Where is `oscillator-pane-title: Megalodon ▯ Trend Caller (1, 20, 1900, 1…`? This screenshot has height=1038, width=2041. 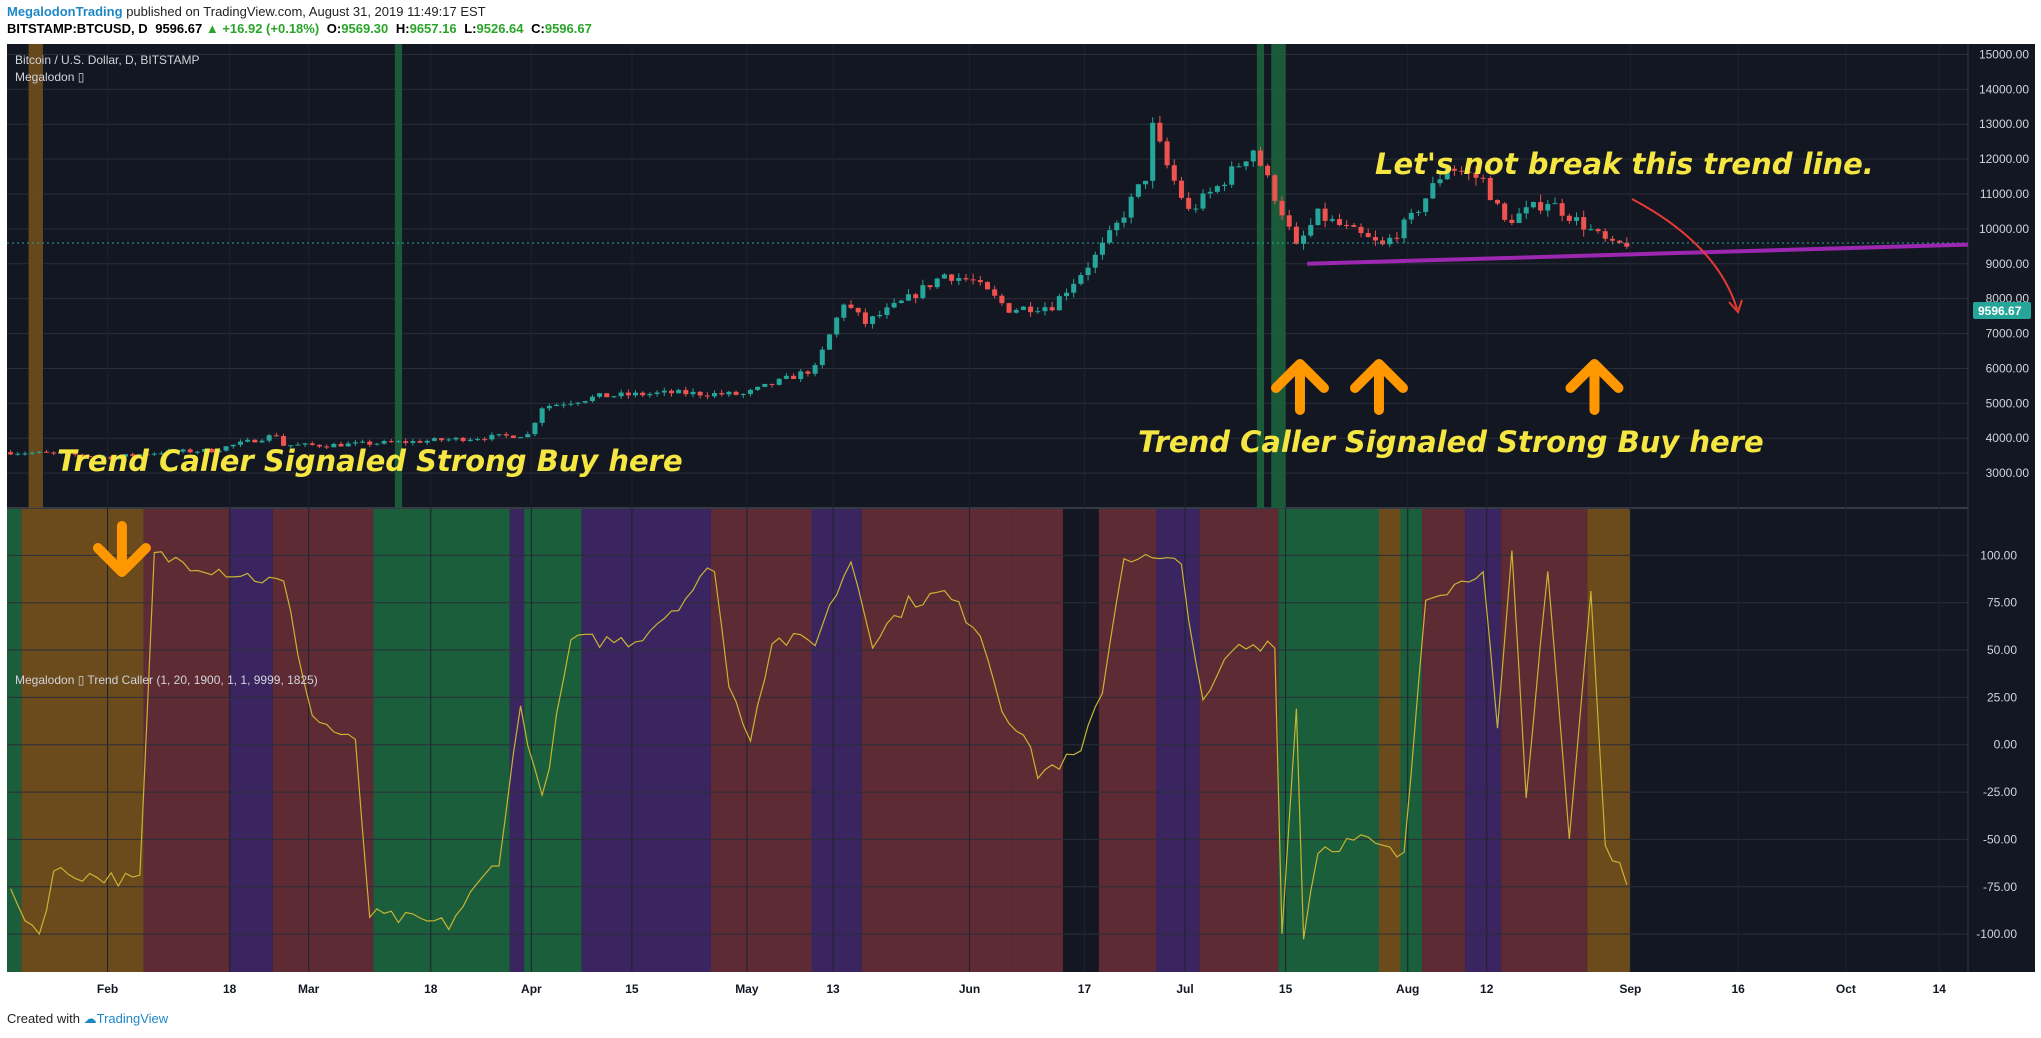 oscillator-pane-title: Megalodon ▯ Trend Caller (1, 20, 1900, 1… is located at coordinates (166, 680).